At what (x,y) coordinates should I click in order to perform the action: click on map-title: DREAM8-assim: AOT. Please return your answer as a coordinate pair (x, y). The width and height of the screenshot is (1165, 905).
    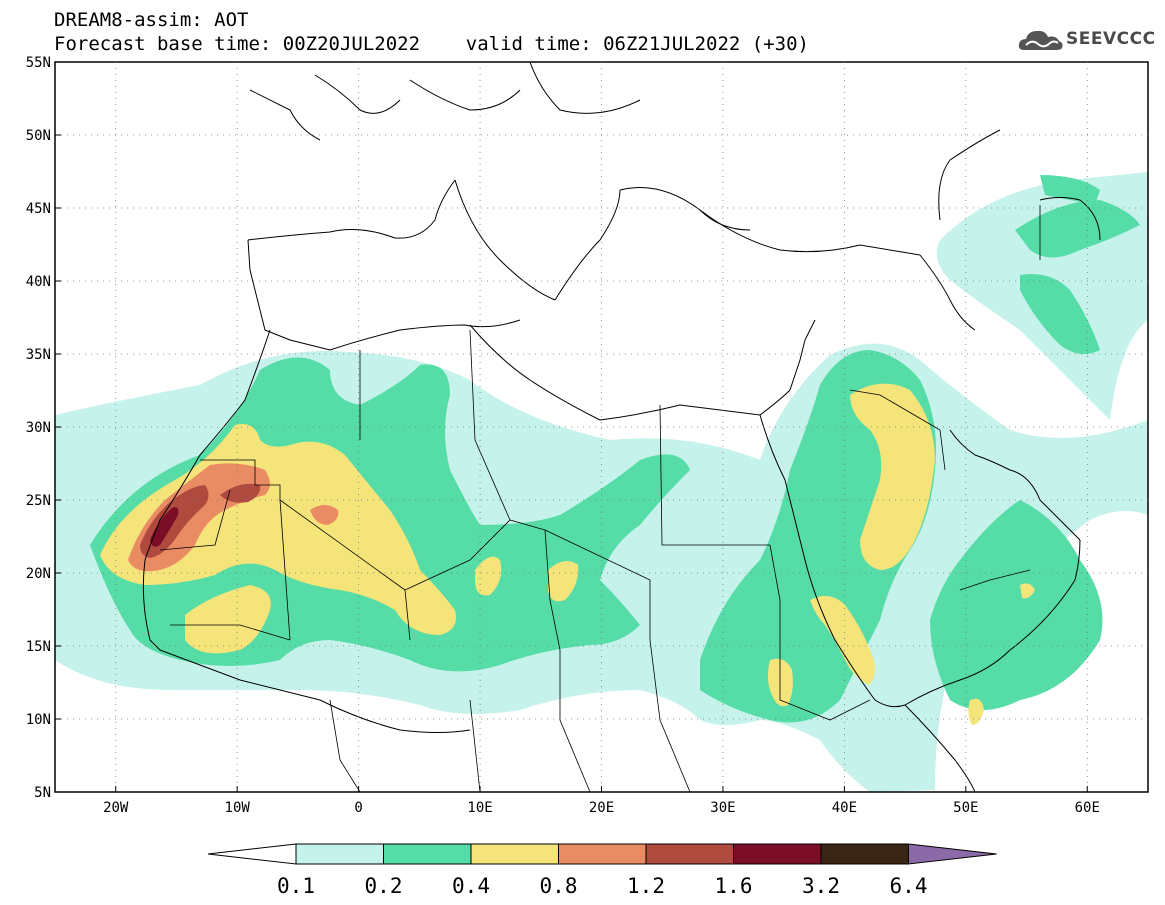
    Looking at the image, I should click on (151, 20).